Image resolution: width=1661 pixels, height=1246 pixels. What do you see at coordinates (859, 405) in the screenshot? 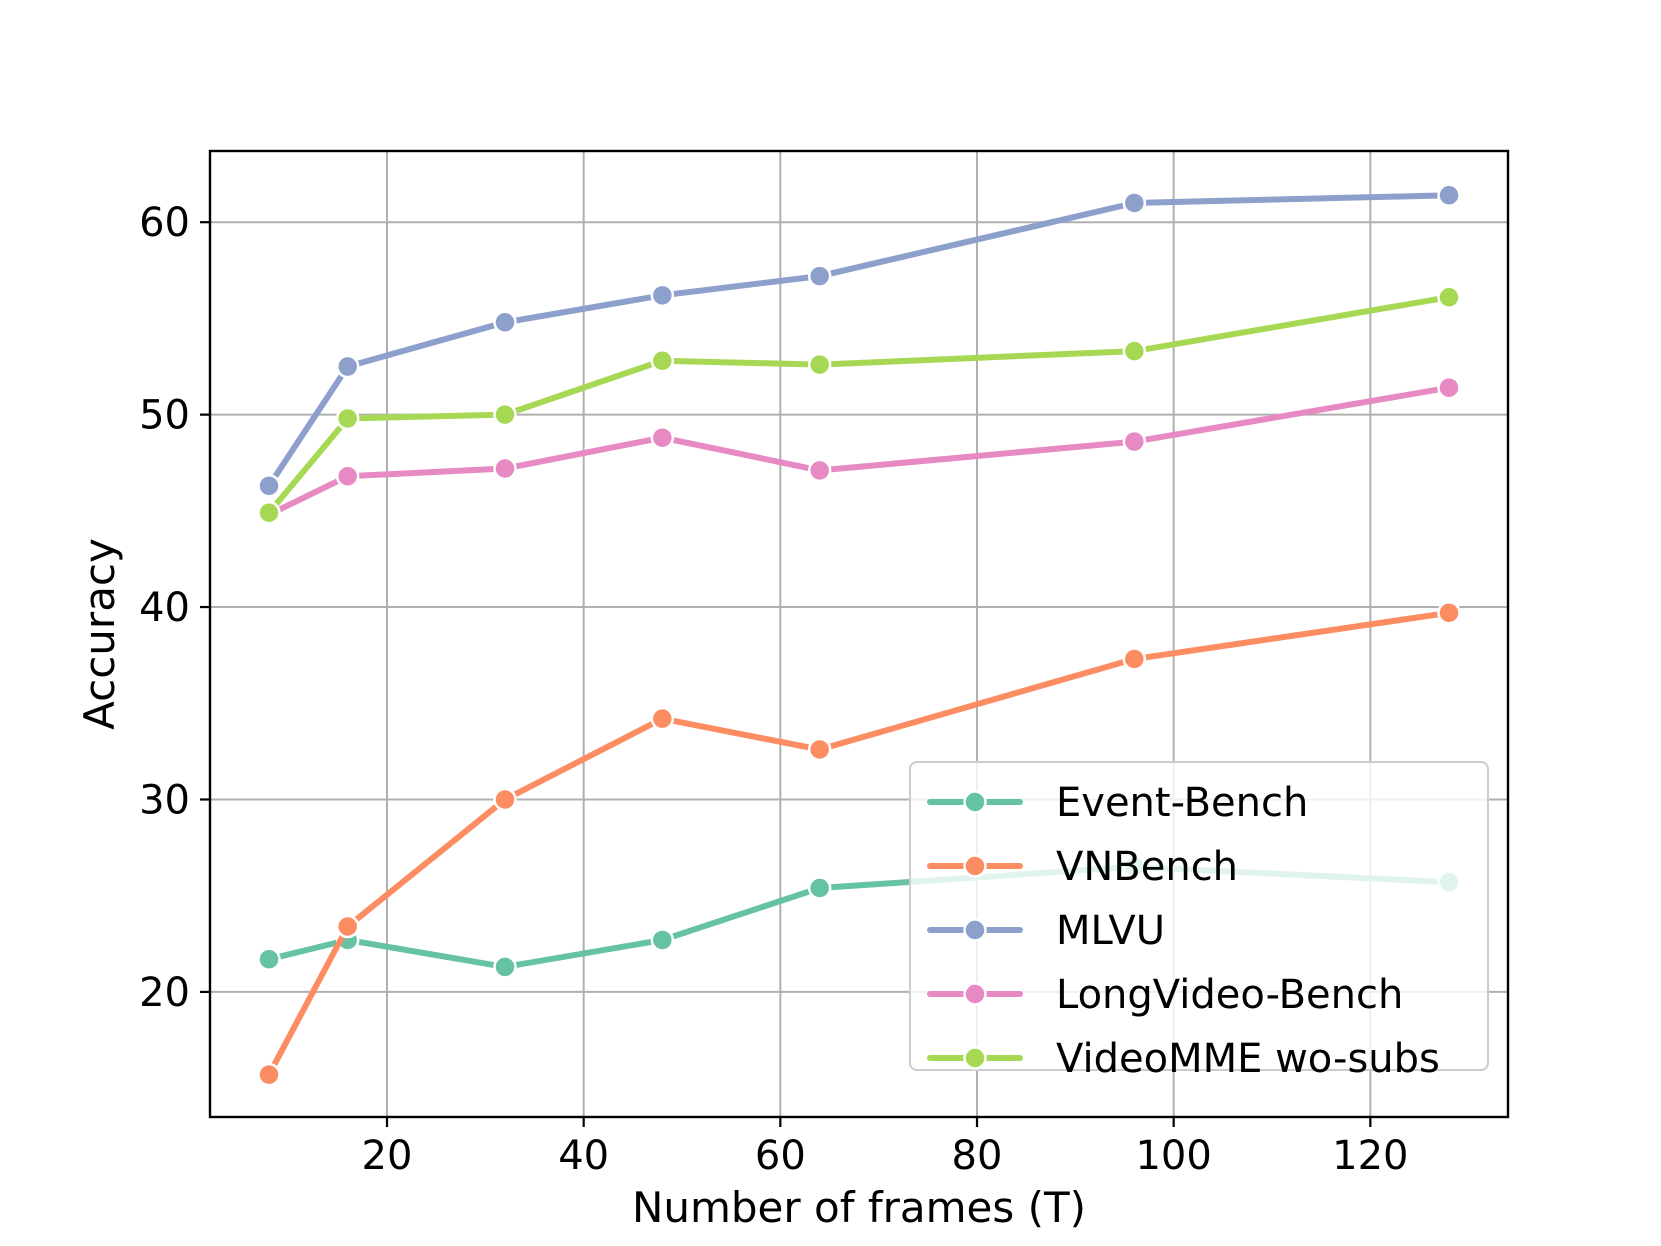
I see `series-videomme-wo-subs` at bounding box center [859, 405].